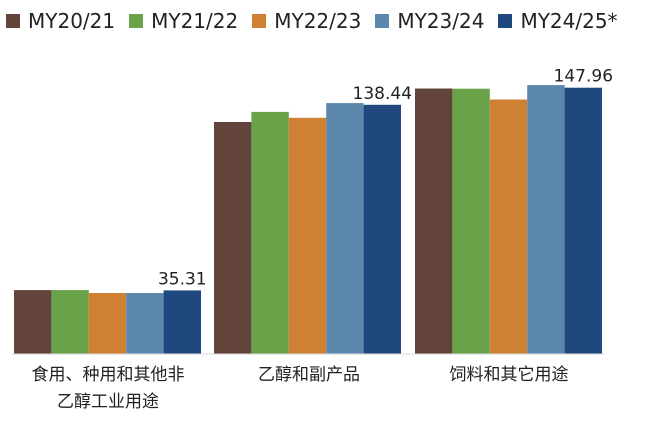  I want to click on legend-label: MY20/21, so click(72, 21).